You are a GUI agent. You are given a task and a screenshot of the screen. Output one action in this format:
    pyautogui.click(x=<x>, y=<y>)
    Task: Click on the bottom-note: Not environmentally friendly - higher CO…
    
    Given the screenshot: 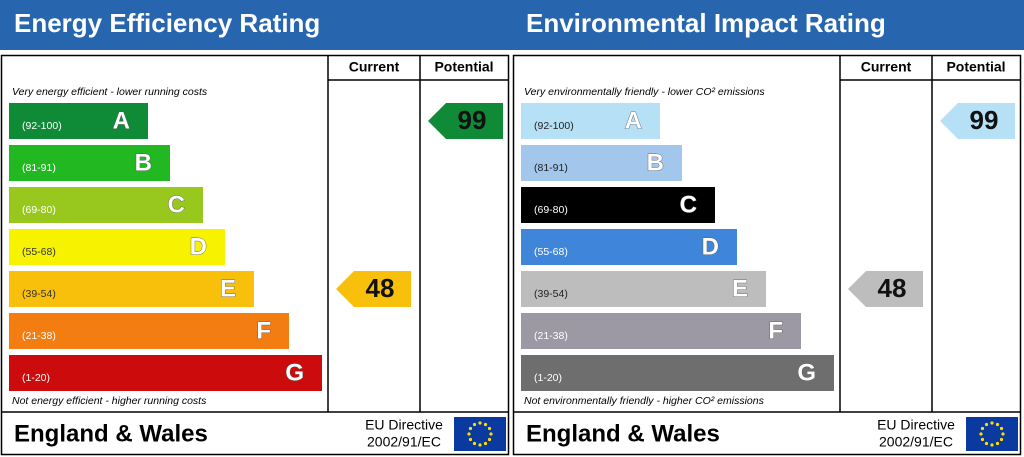 What is the action you would take?
    pyautogui.click(x=644, y=401)
    